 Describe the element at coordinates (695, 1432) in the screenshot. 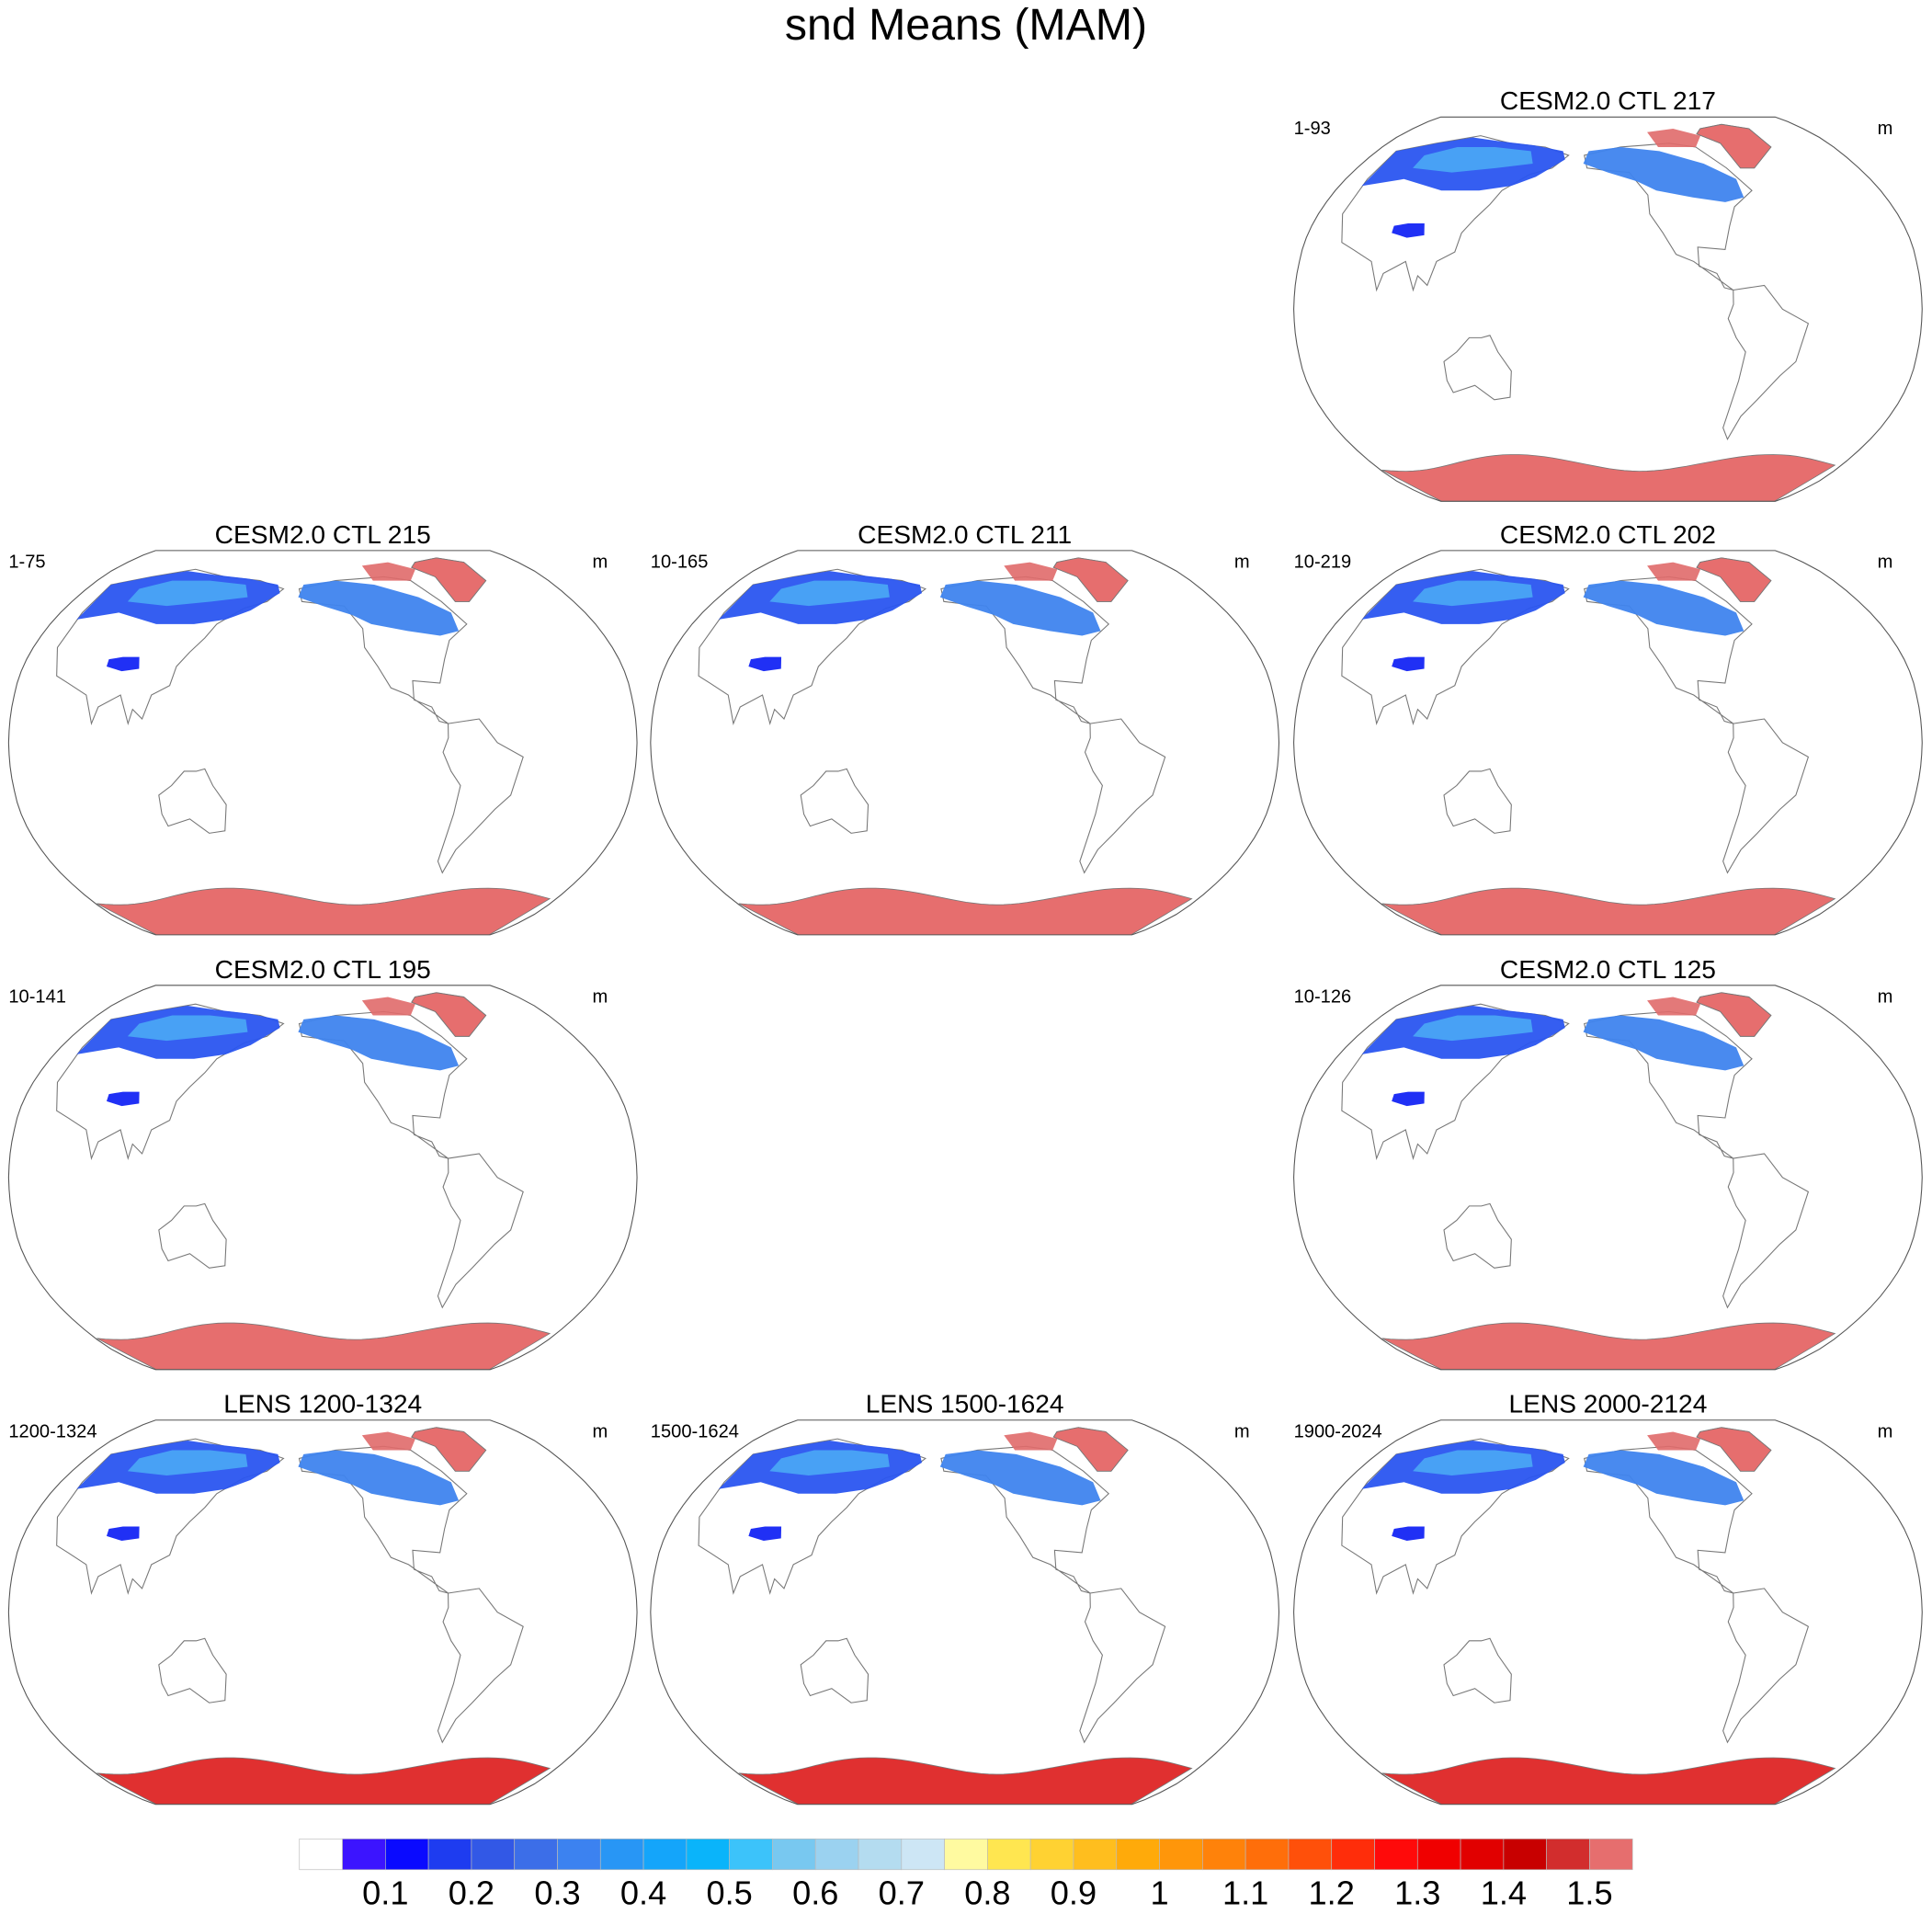

I see `panel-left-label: 1500-1624` at that location.